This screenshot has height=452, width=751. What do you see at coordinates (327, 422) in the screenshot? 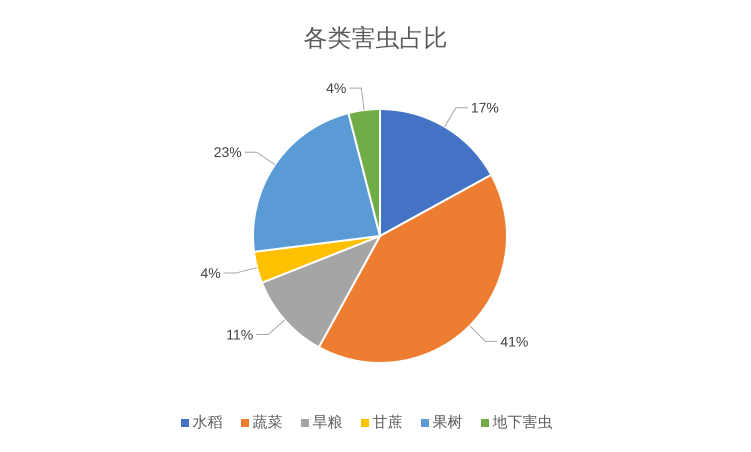
I see `legend-label: 旱粮` at bounding box center [327, 422].